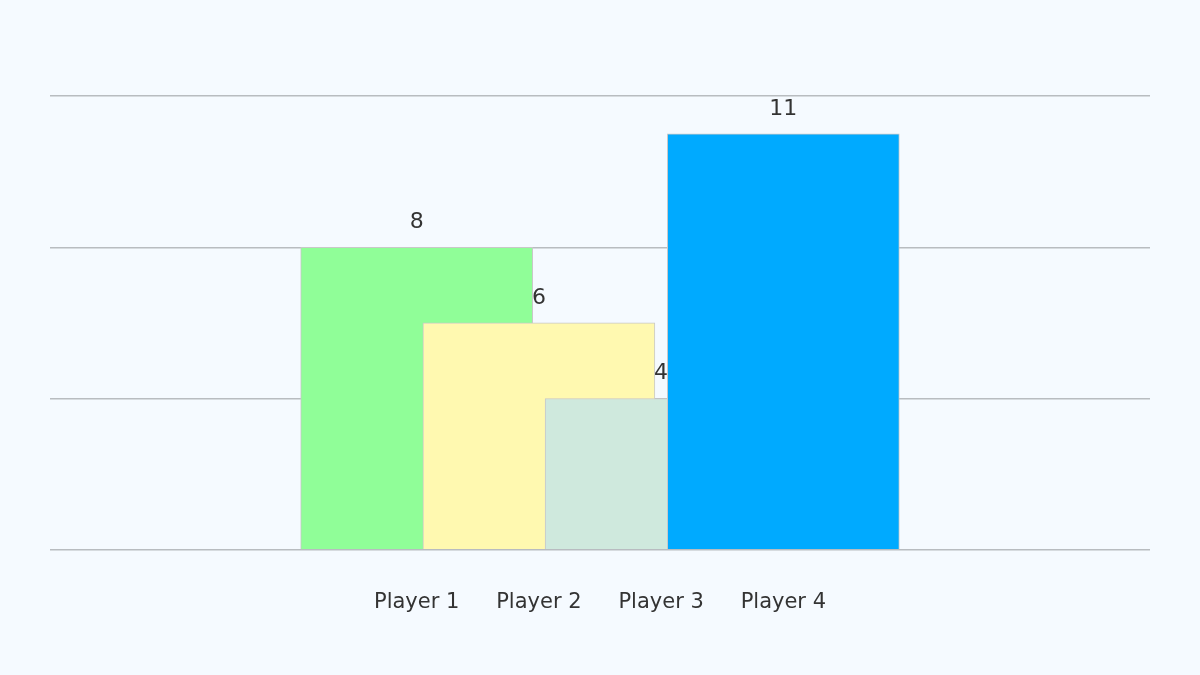 The height and width of the screenshot is (675, 1200). Describe the element at coordinates (416, 220) in the screenshot. I see `data-label: 8` at that location.